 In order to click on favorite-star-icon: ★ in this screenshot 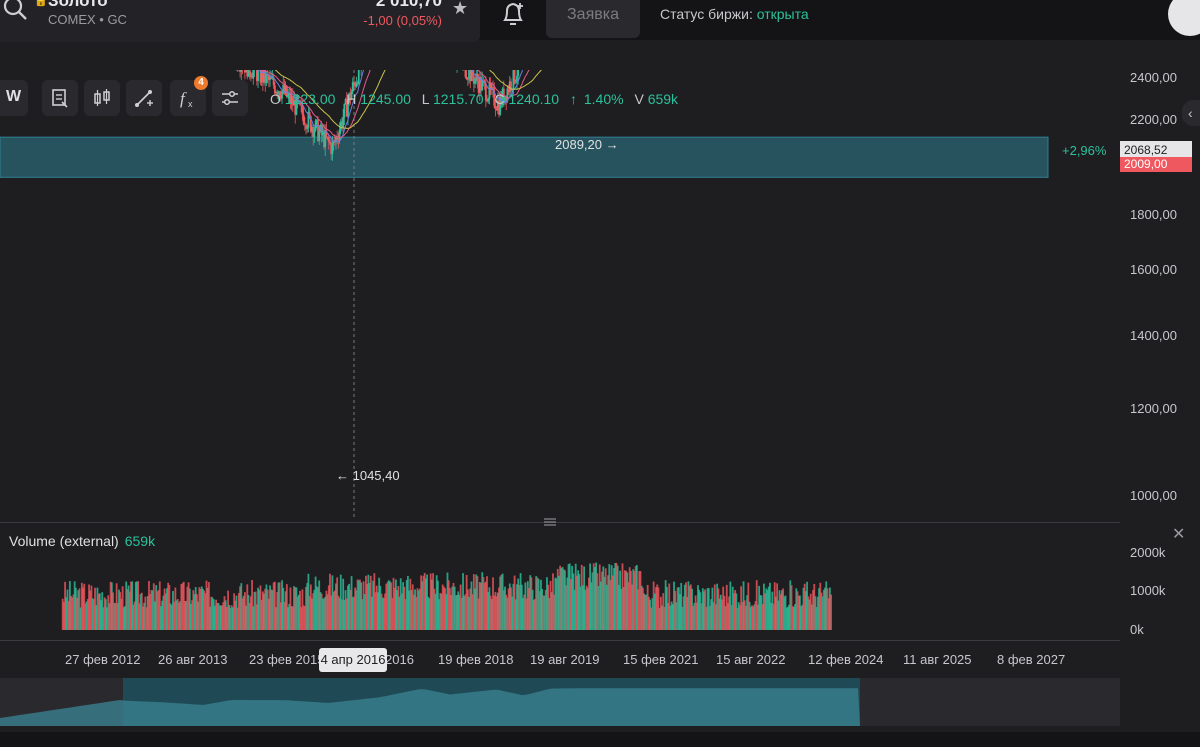, I will do `click(460, 9)`.